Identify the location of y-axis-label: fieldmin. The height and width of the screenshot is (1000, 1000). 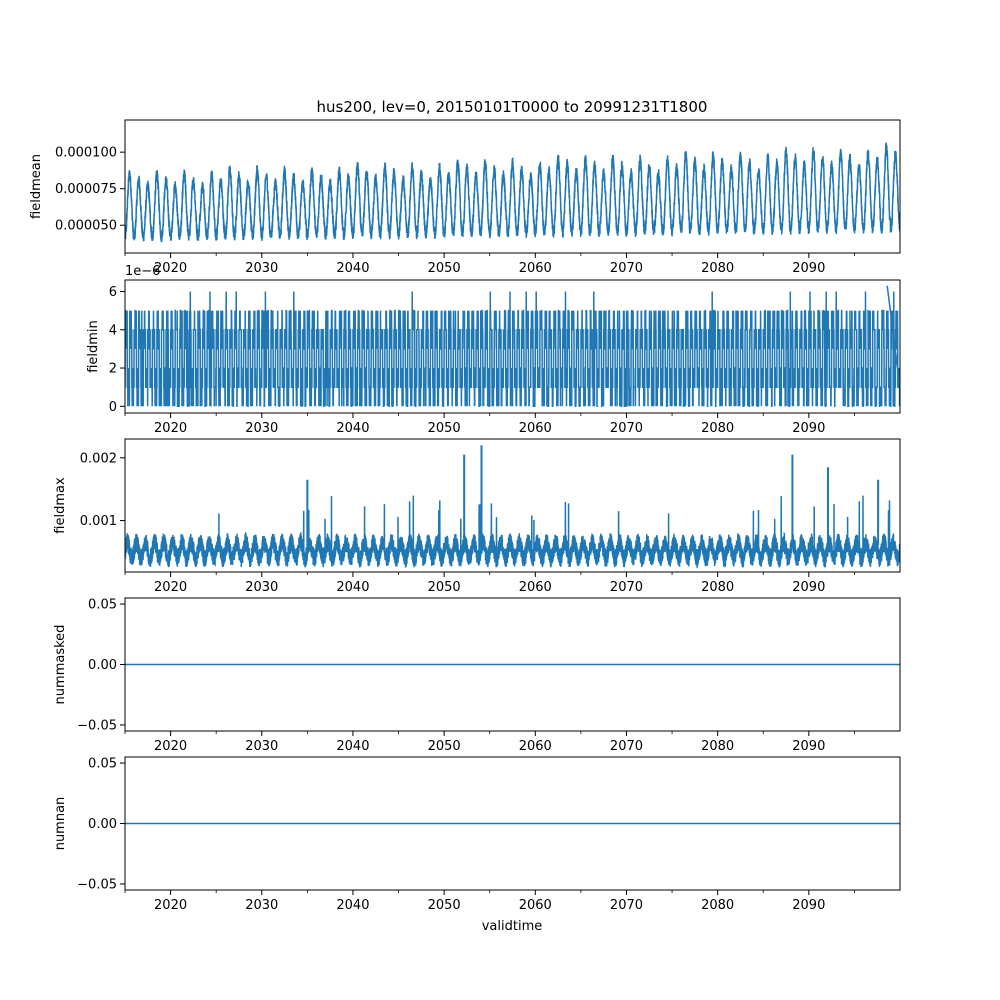
(93, 346).